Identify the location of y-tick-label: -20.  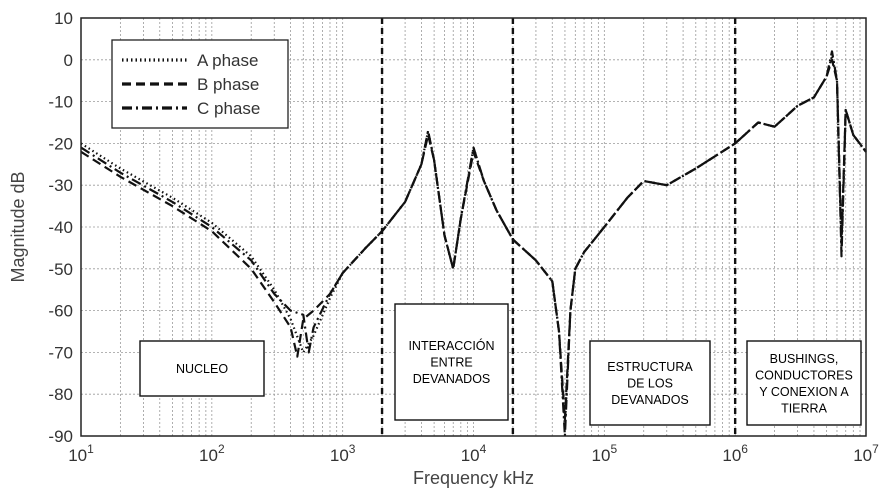
(60, 143).